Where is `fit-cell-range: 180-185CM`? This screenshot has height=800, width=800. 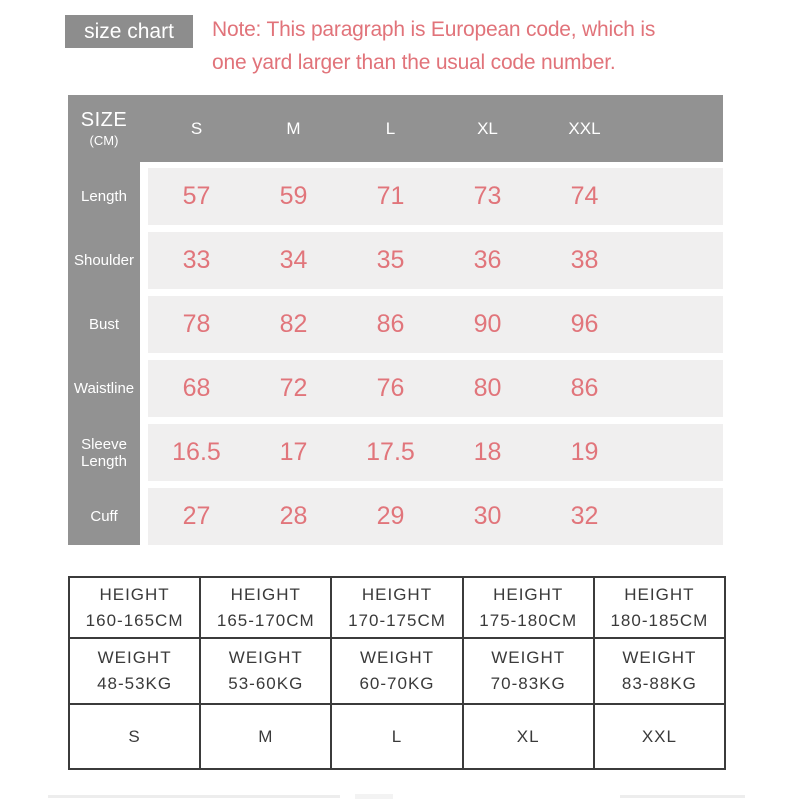 fit-cell-range: 180-185CM is located at coordinates (659, 620).